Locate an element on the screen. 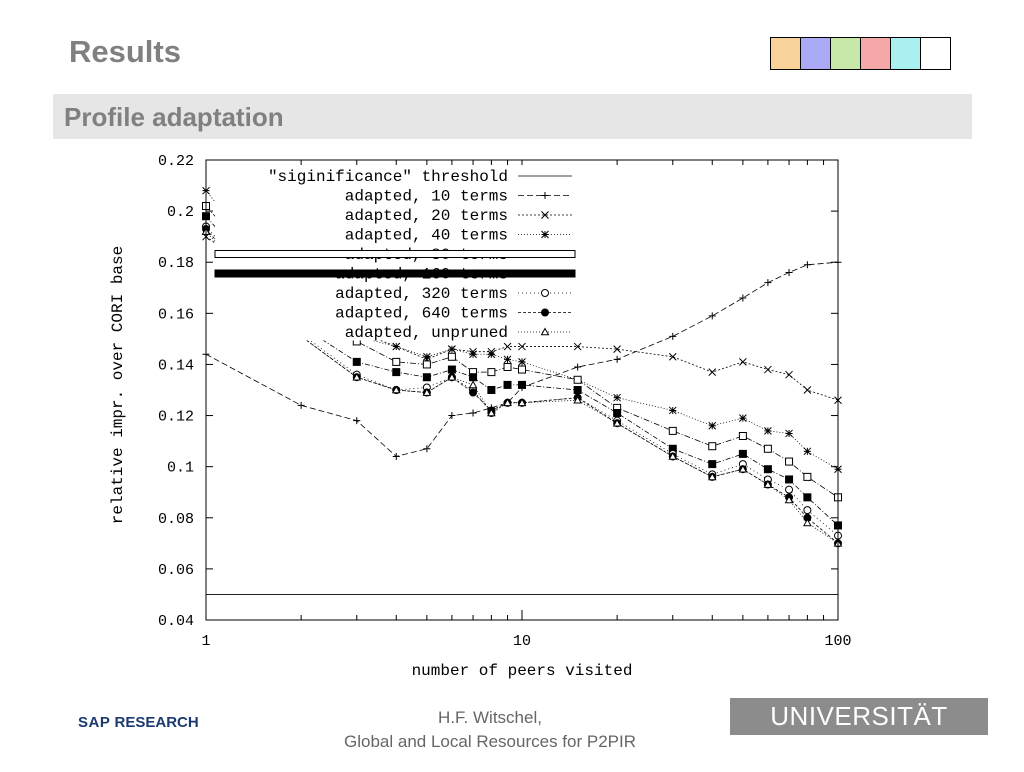 Image resolution: width=1024 pixels, height=772 pixels. sap-research-logo: SAP RESEARCH is located at coordinates (138, 722).